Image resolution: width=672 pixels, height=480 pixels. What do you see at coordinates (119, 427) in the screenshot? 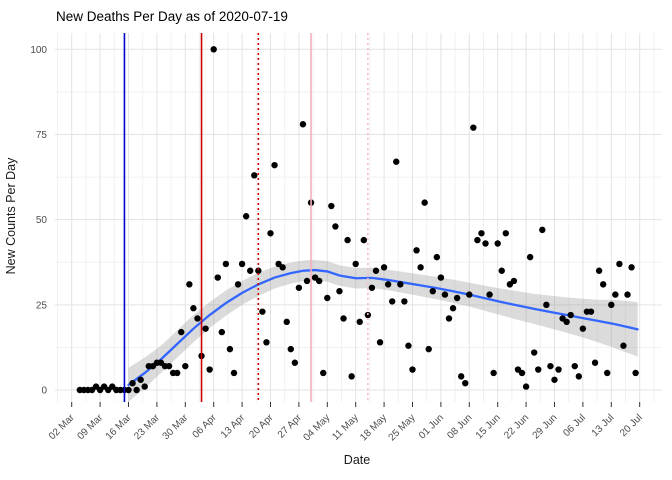
I see `x-tick-label: 16 Mar` at bounding box center [119, 427].